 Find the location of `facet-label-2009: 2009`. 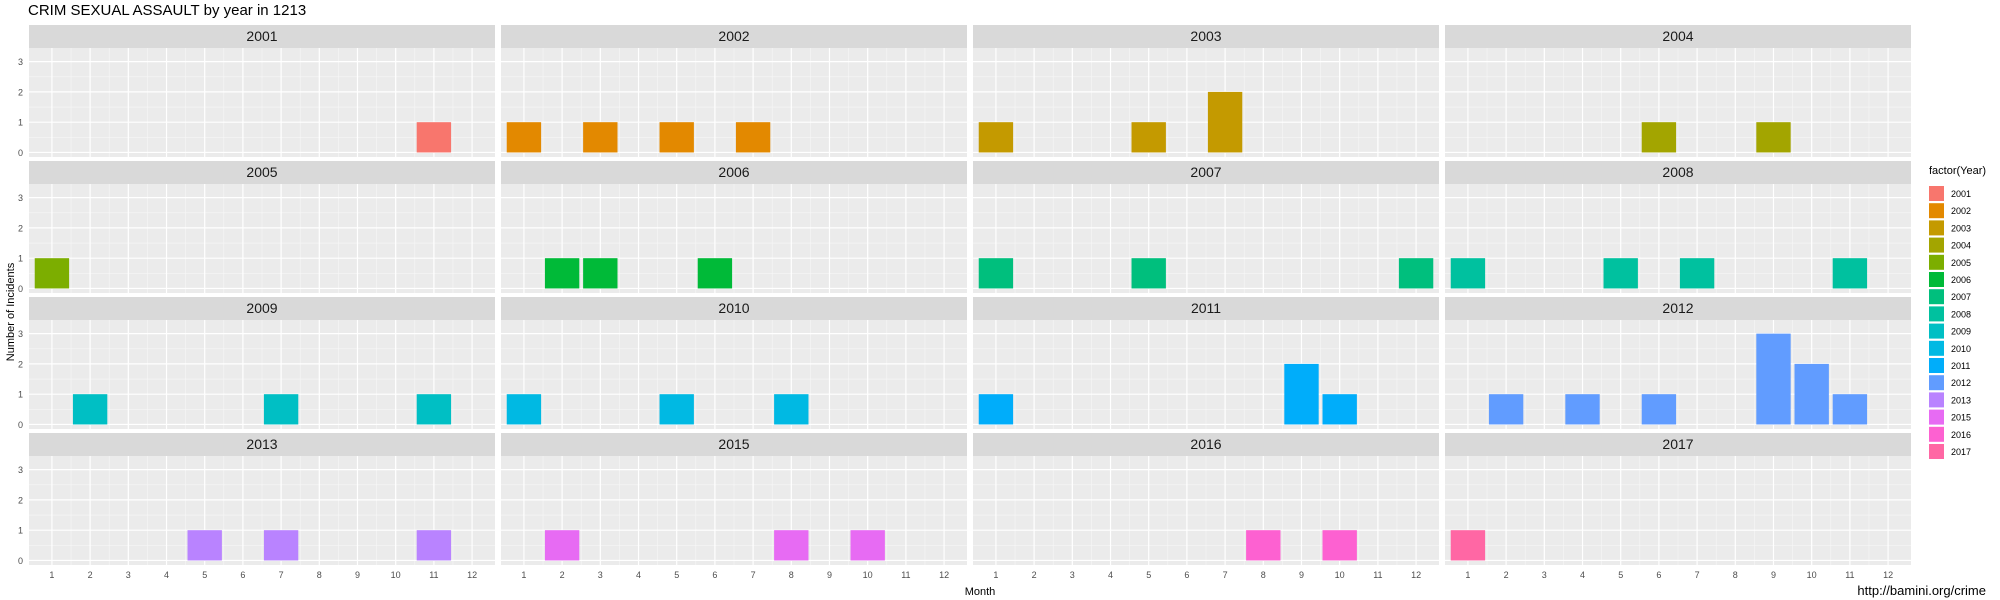

facet-label-2009: 2009 is located at coordinates (261, 308).